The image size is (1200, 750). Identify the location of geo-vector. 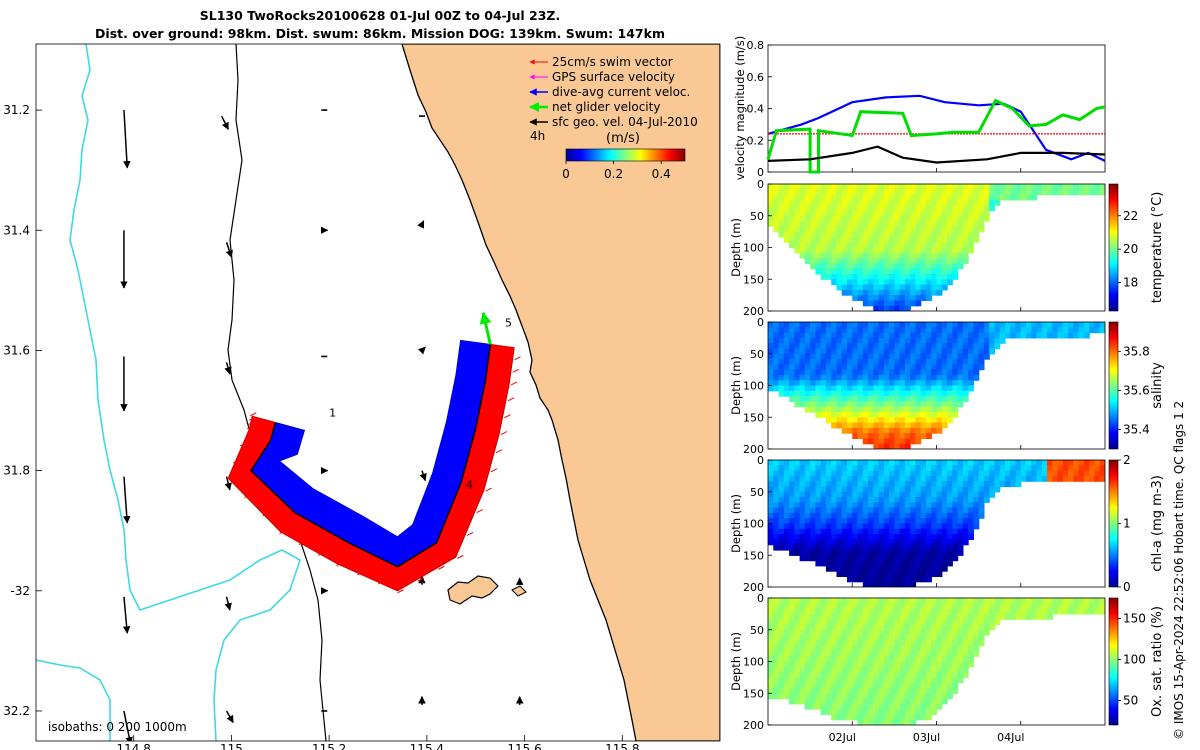
(421, 224).